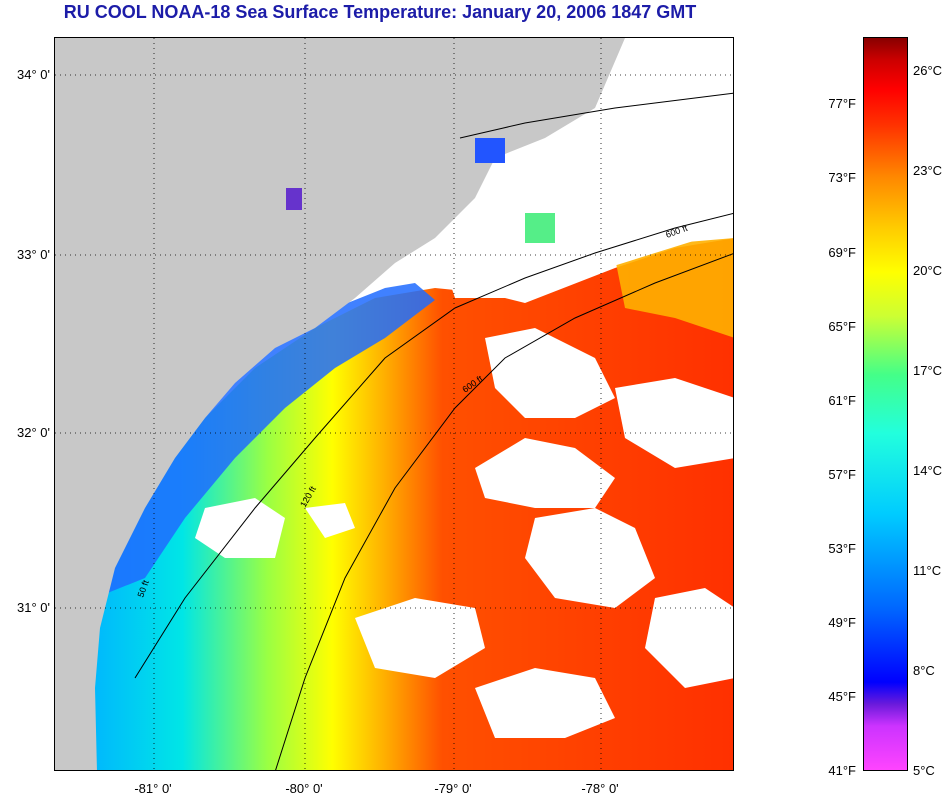  What do you see at coordinates (928, 70) in the screenshot?
I see `celsius-label: 26°C` at bounding box center [928, 70].